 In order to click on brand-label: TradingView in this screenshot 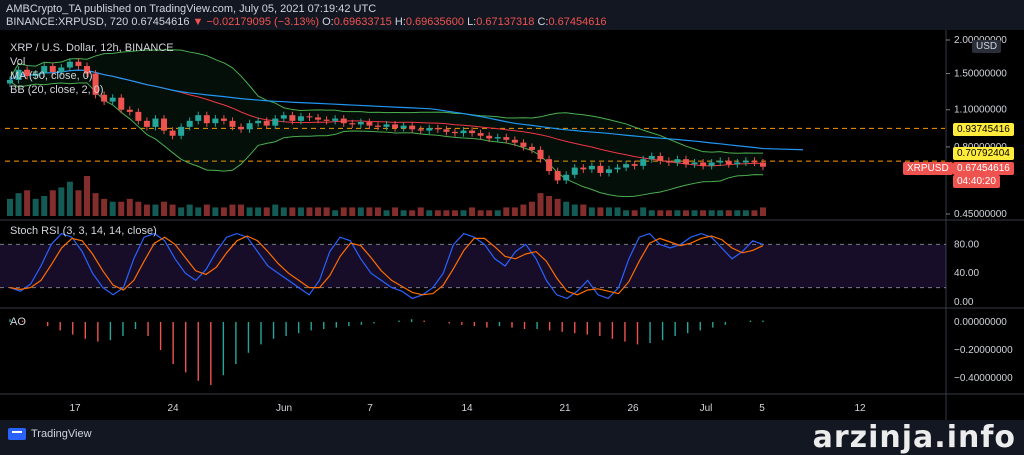, I will do `click(61, 434)`.